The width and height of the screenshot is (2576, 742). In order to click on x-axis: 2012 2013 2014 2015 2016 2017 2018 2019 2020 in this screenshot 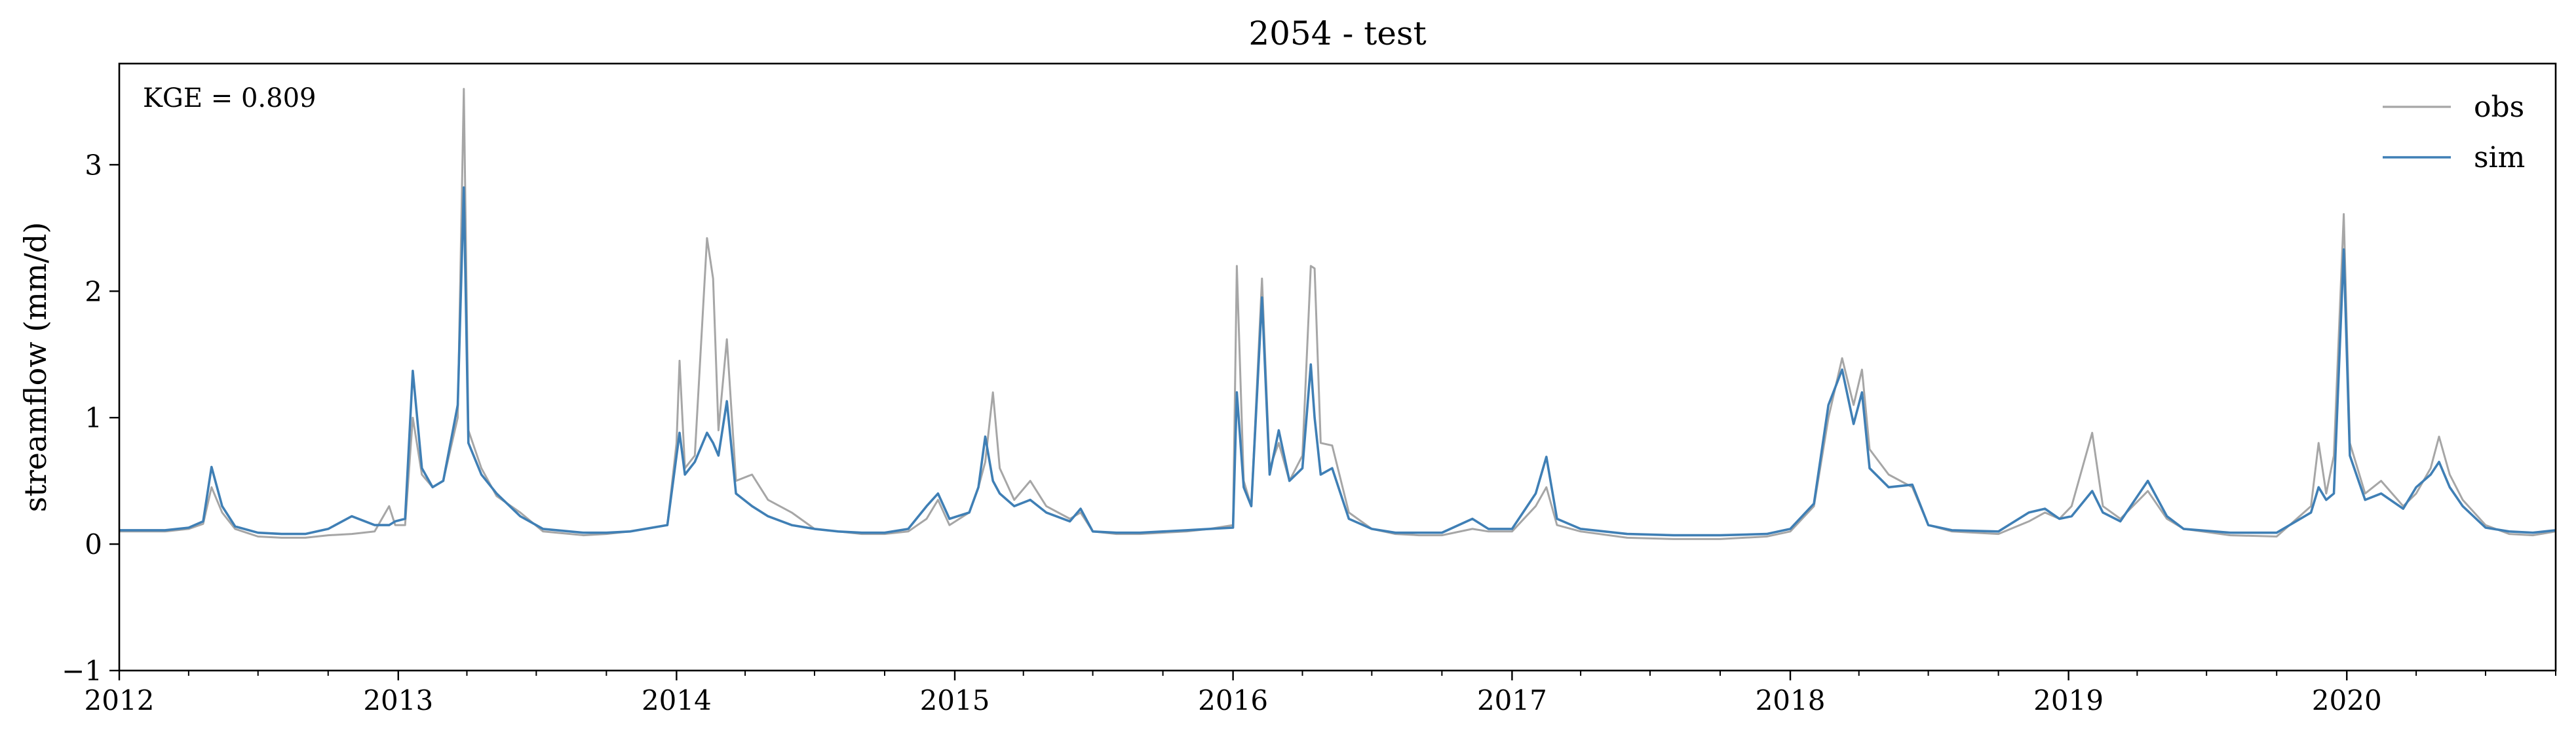, I will do `click(1320, 693)`.